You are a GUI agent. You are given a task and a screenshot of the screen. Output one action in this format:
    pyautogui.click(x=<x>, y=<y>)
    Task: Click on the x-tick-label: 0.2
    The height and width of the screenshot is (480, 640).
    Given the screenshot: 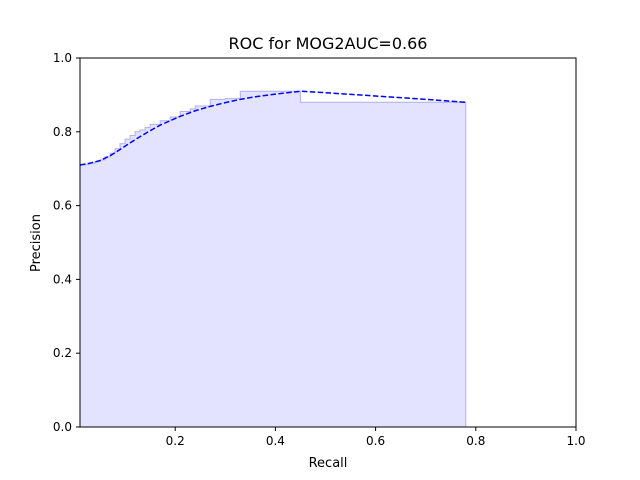 What is the action you would take?
    pyautogui.click(x=175, y=441)
    